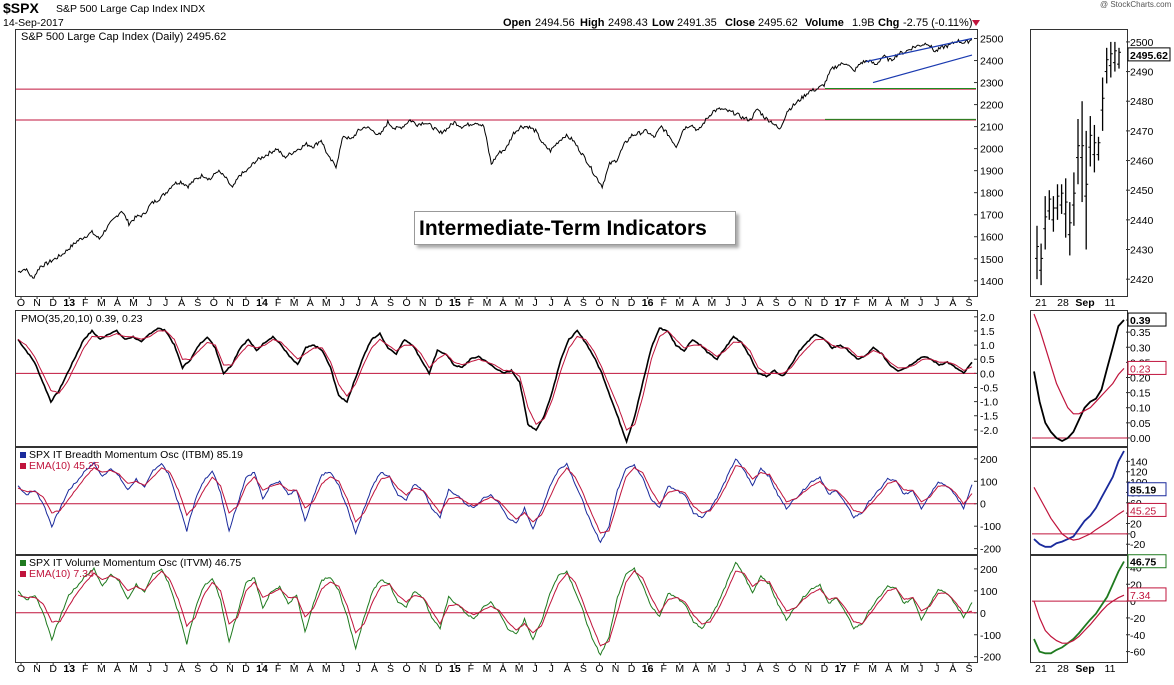  Describe the element at coordinates (1142, 102) in the screenshot. I see `detail-price-tick-label: 2480` at that location.